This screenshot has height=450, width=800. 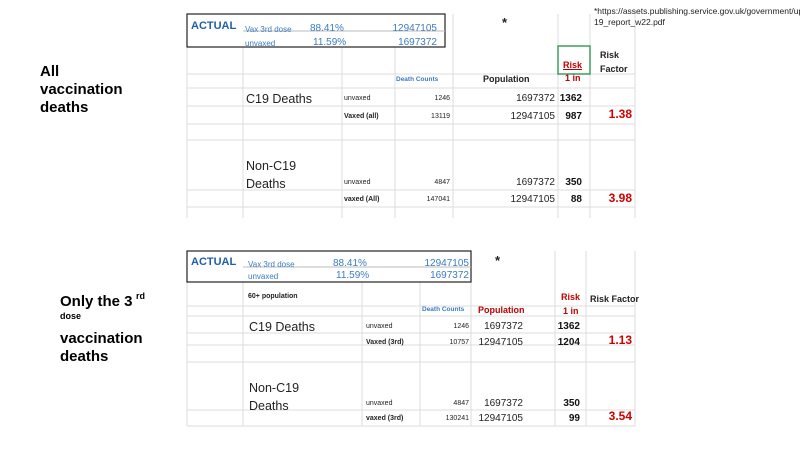 What do you see at coordinates (457, 418) in the screenshot?
I see `death-count: 130241` at bounding box center [457, 418].